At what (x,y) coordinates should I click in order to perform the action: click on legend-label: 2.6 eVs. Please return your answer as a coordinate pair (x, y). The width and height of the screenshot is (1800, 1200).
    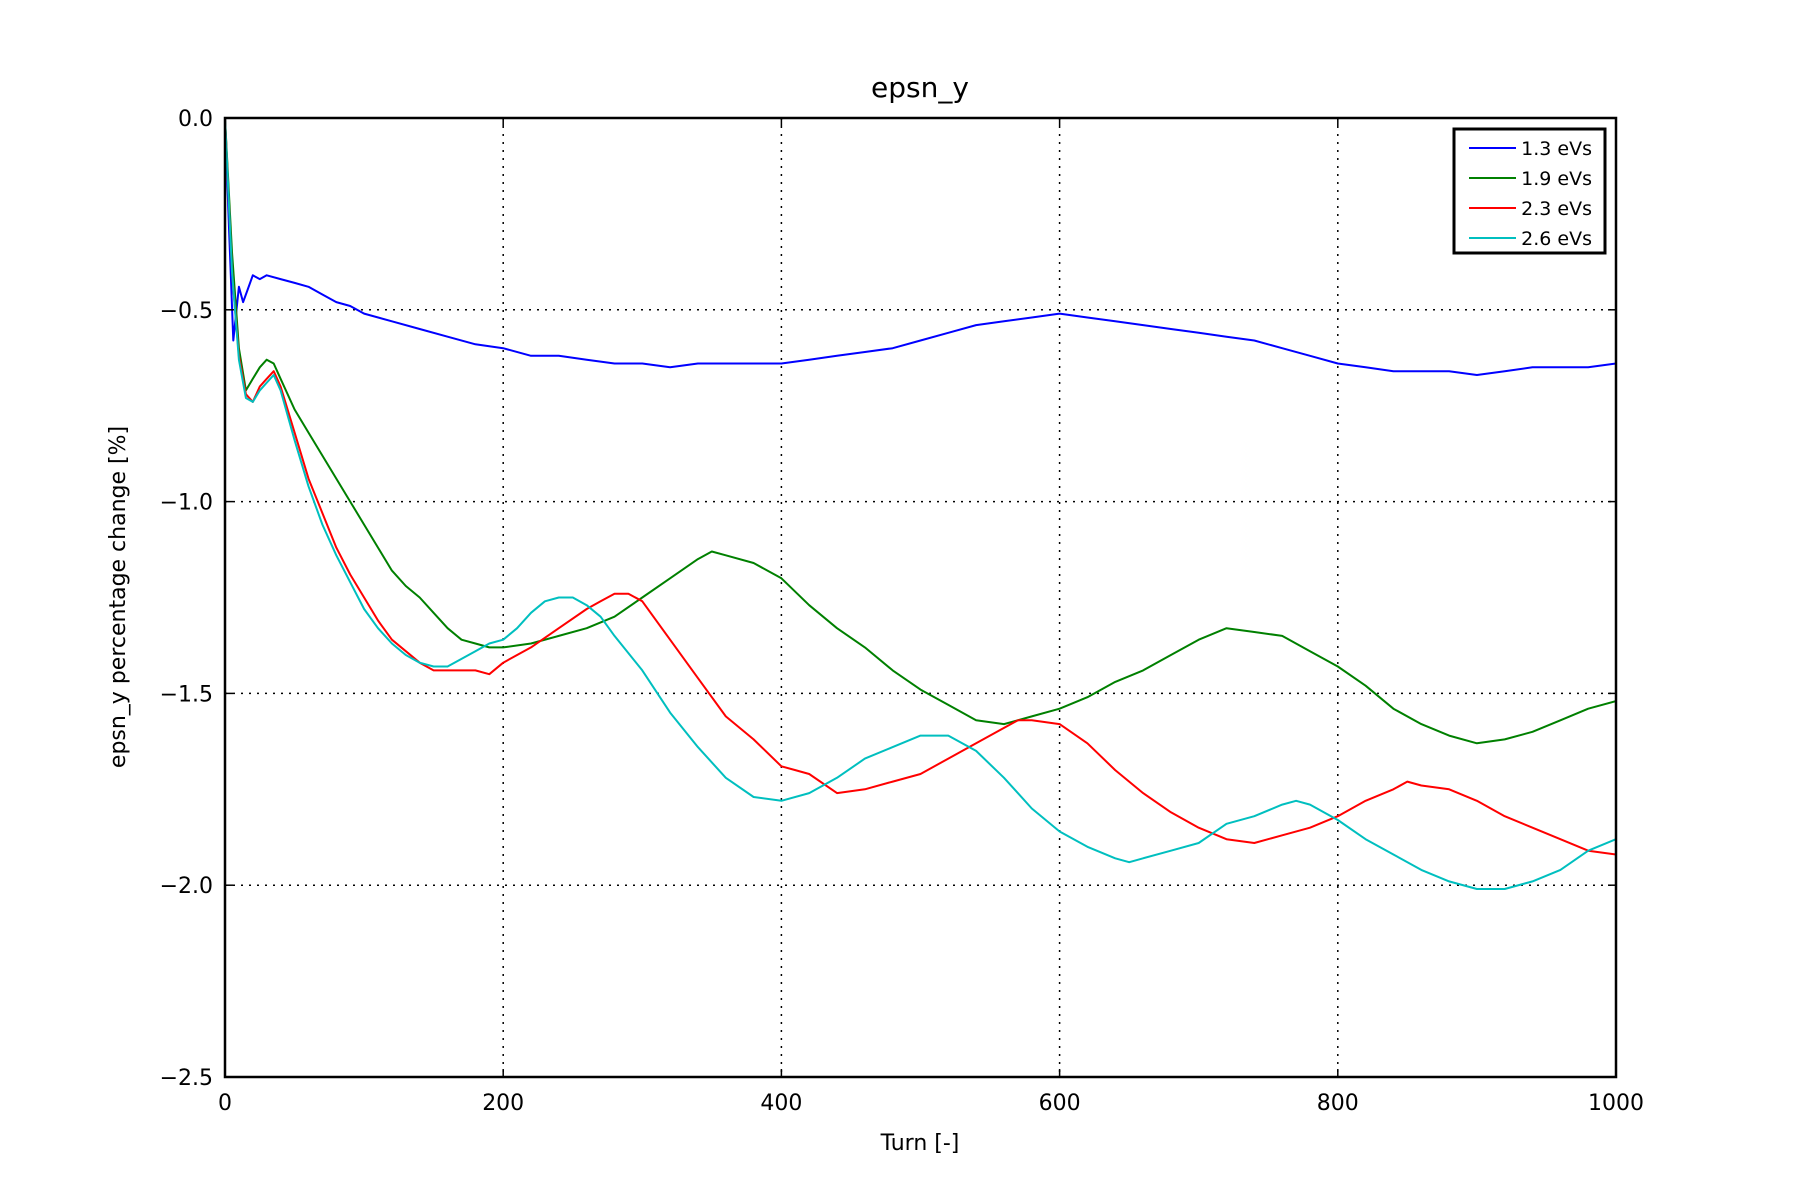
    Looking at the image, I should click on (1556, 239).